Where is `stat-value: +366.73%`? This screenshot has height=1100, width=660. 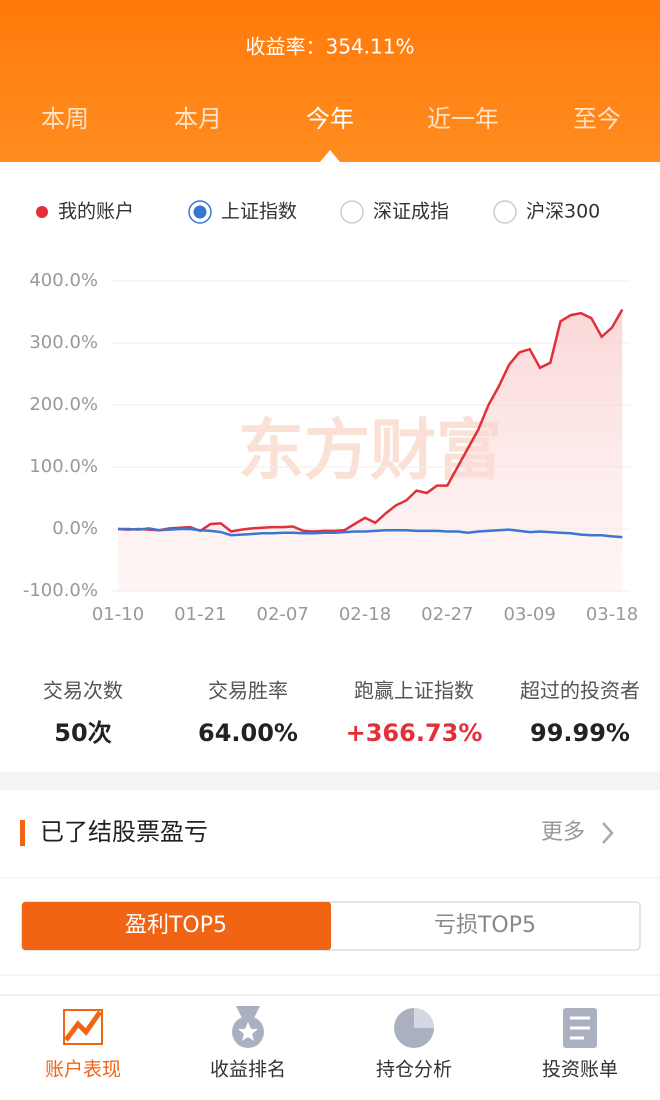
stat-value: +366.73% is located at coordinates (414, 733).